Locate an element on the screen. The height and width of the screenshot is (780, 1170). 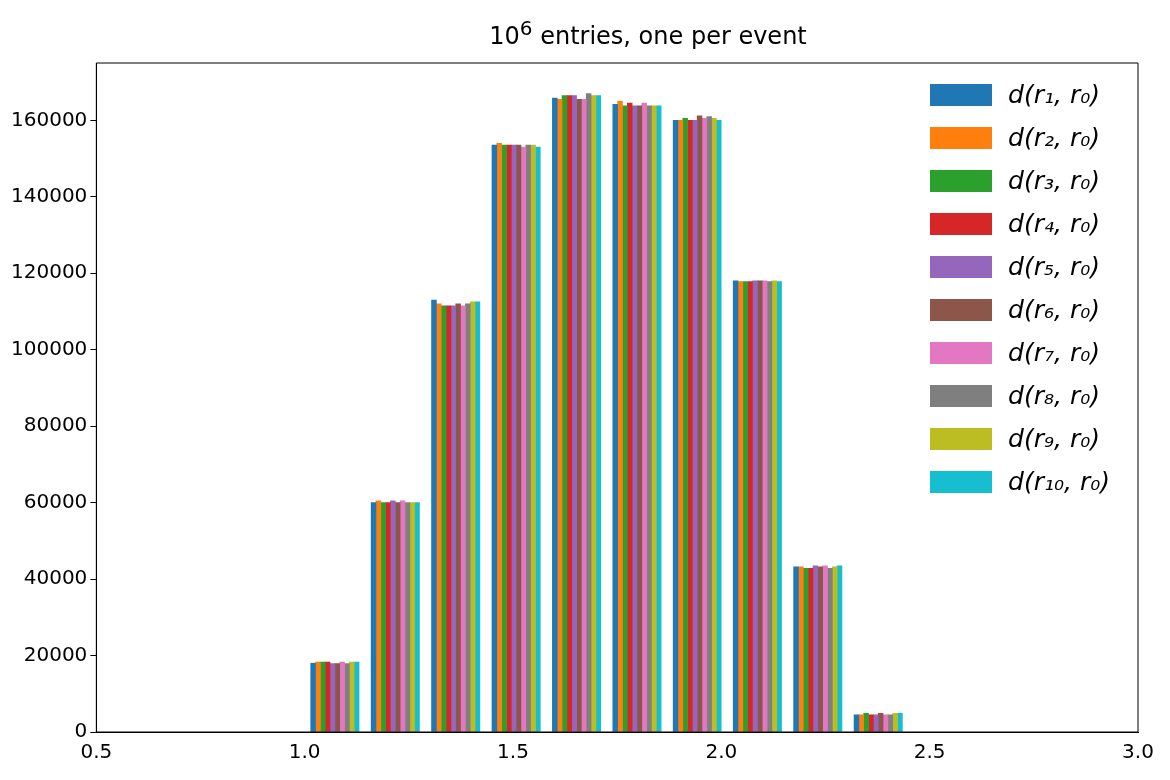
y-tick-label: 100000 is located at coordinates (49, 347).